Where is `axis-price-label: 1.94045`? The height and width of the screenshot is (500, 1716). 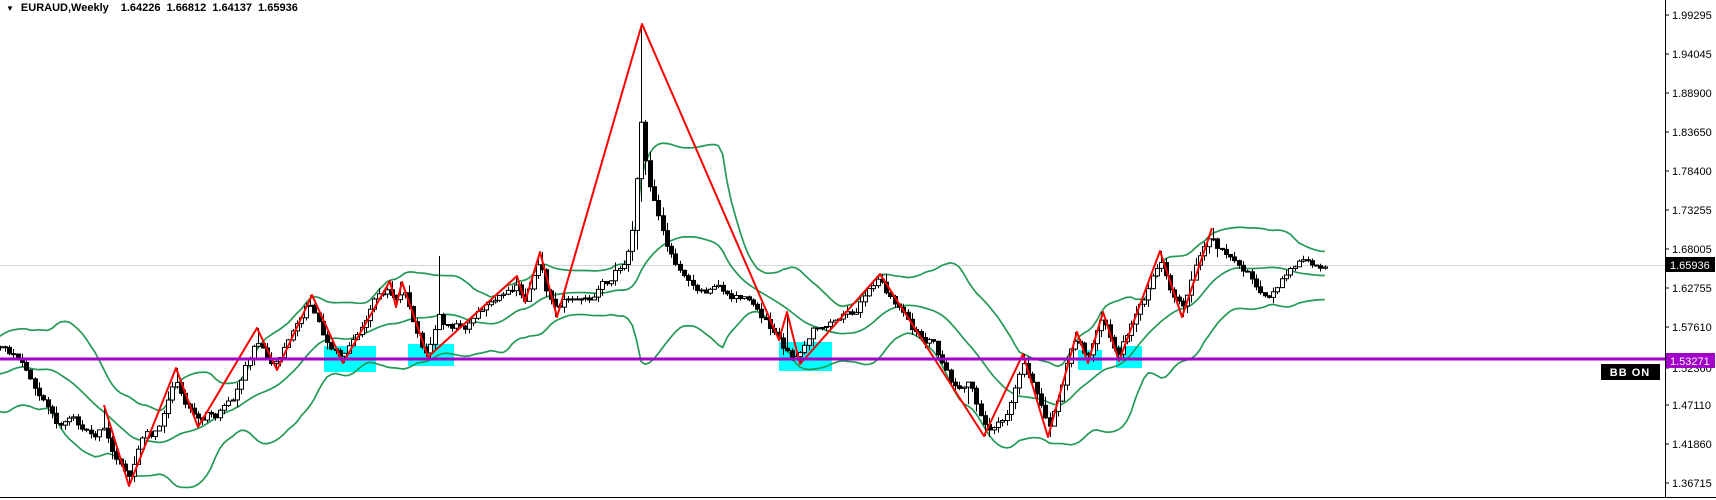 axis-price-label: 1.94045 is located at coordinates (1692, 55).